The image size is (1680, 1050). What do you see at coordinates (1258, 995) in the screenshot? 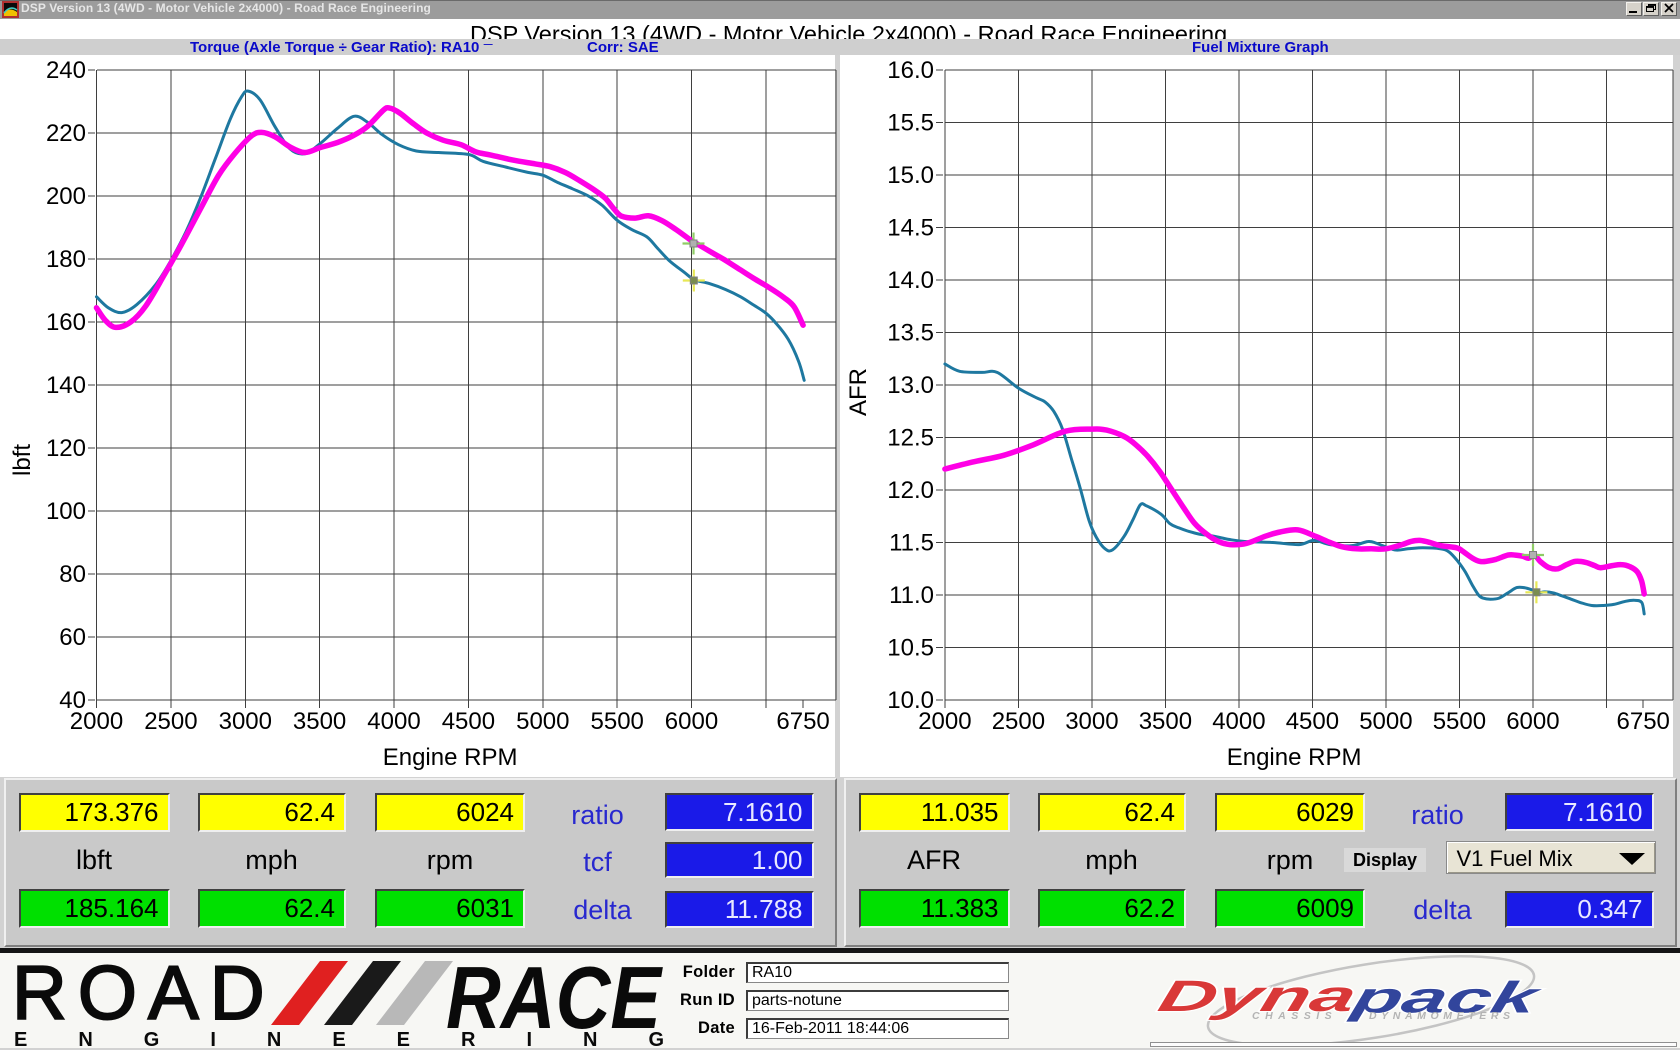
I see `svg-text: Dyna` at bounding box center [1258, 995].